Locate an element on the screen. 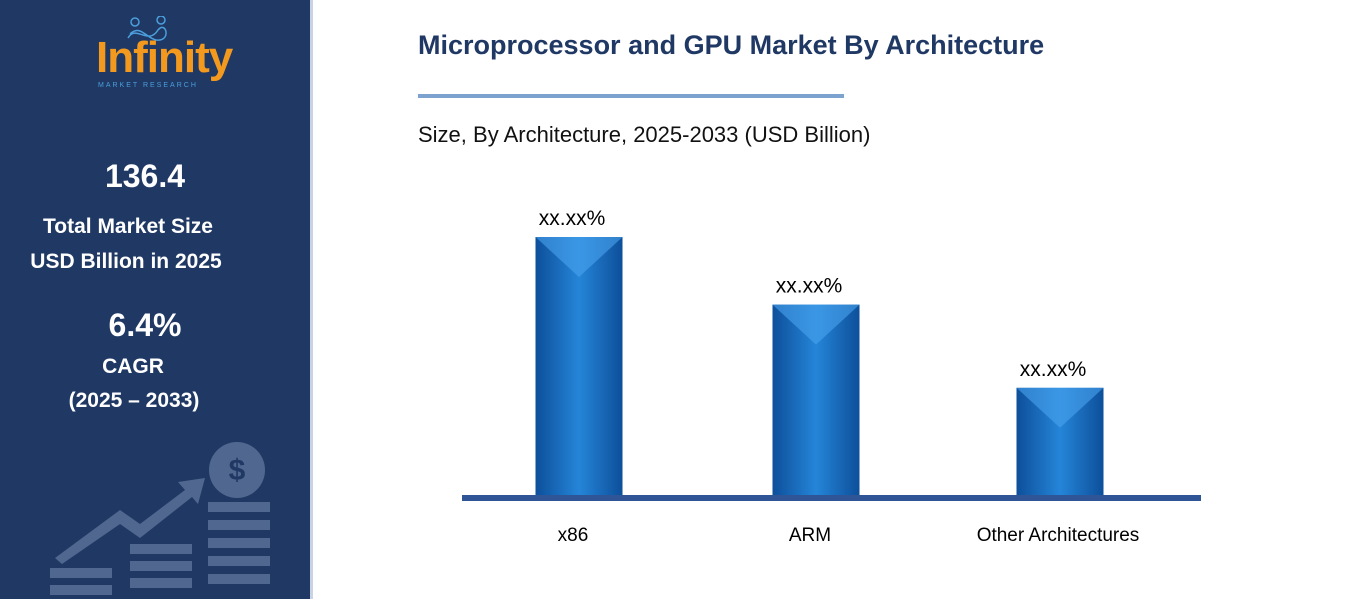 The width and height of the screenshot is (1358, 600). logo: Infinity MARKET RESEARCH is located at coordinates (164, 54).